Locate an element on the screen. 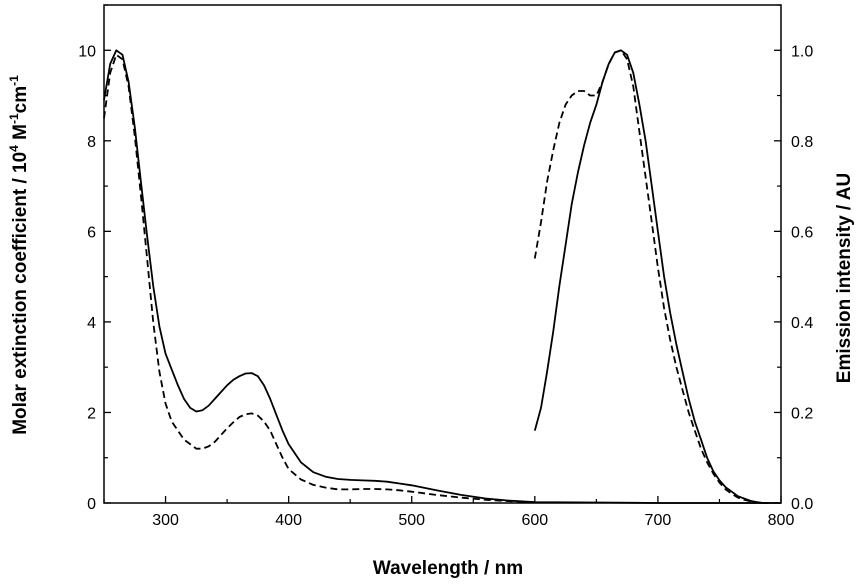  y-right-tick-label: 1.0 is located at coordinates (802, 51).